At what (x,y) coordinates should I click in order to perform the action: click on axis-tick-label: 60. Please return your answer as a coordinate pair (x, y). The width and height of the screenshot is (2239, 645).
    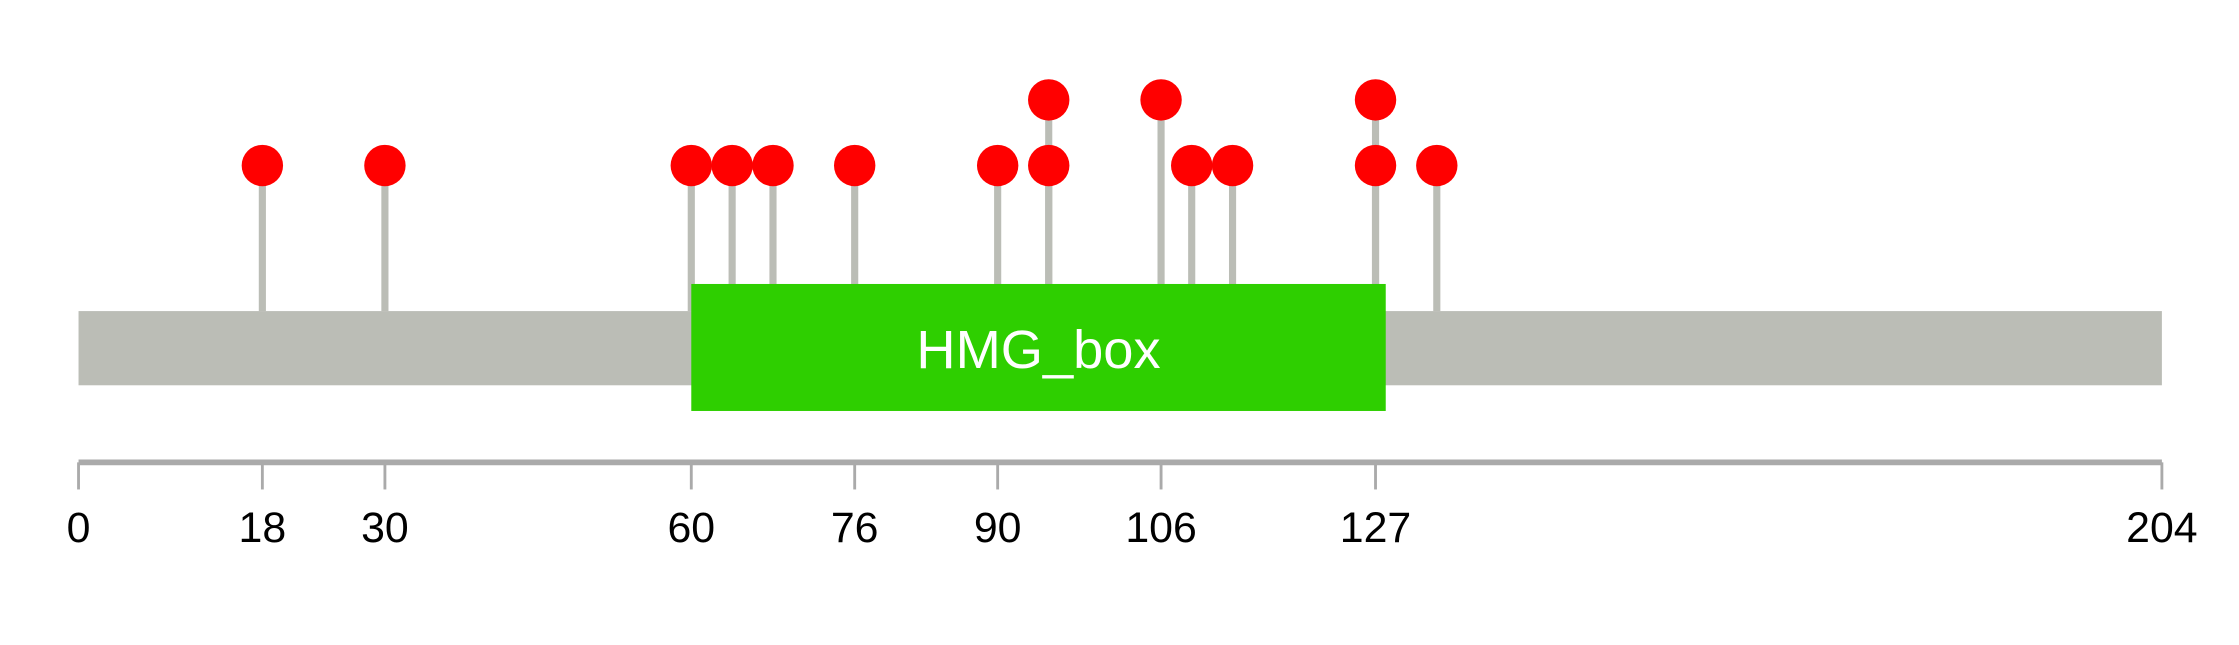
    Looking at the image, I should click on (691, 528).